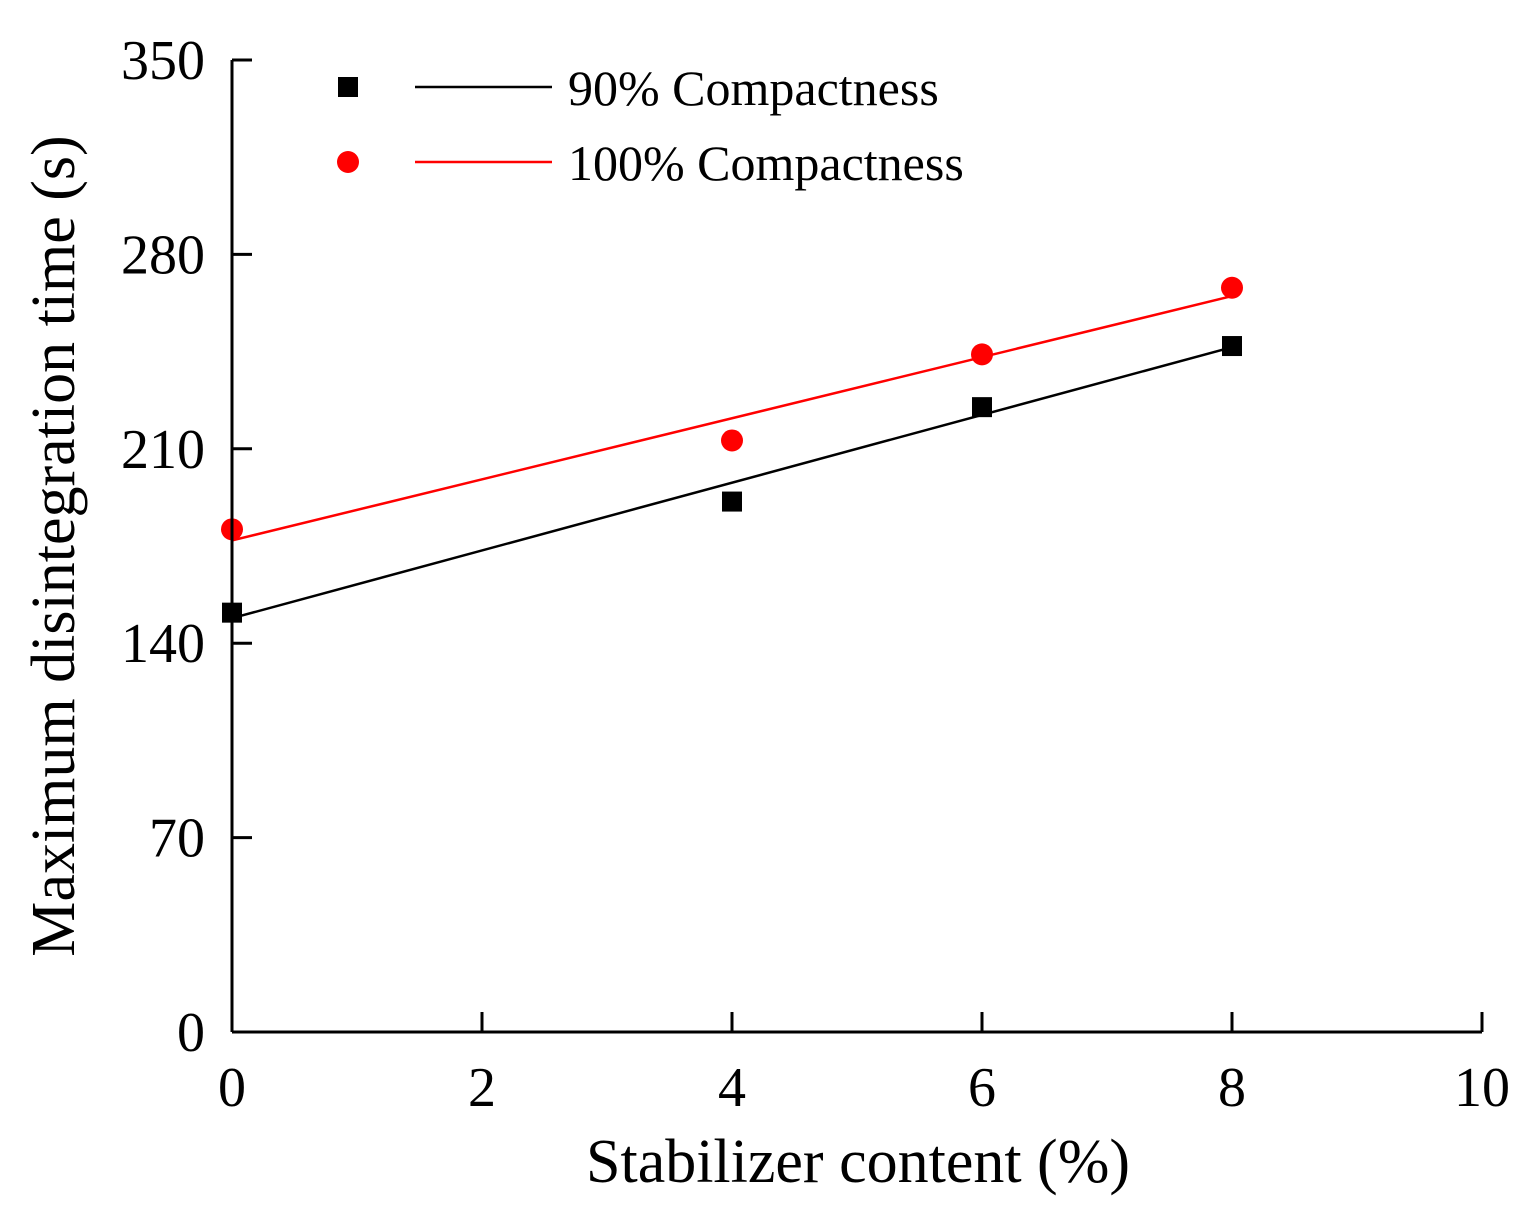 This screenshot has width=1535, height=1222. What do you see at coordinates (858, 1162) in the screenshot?
I see `x-axis-title: Stabilizer content (%)` at bounding box center [858, 1162].